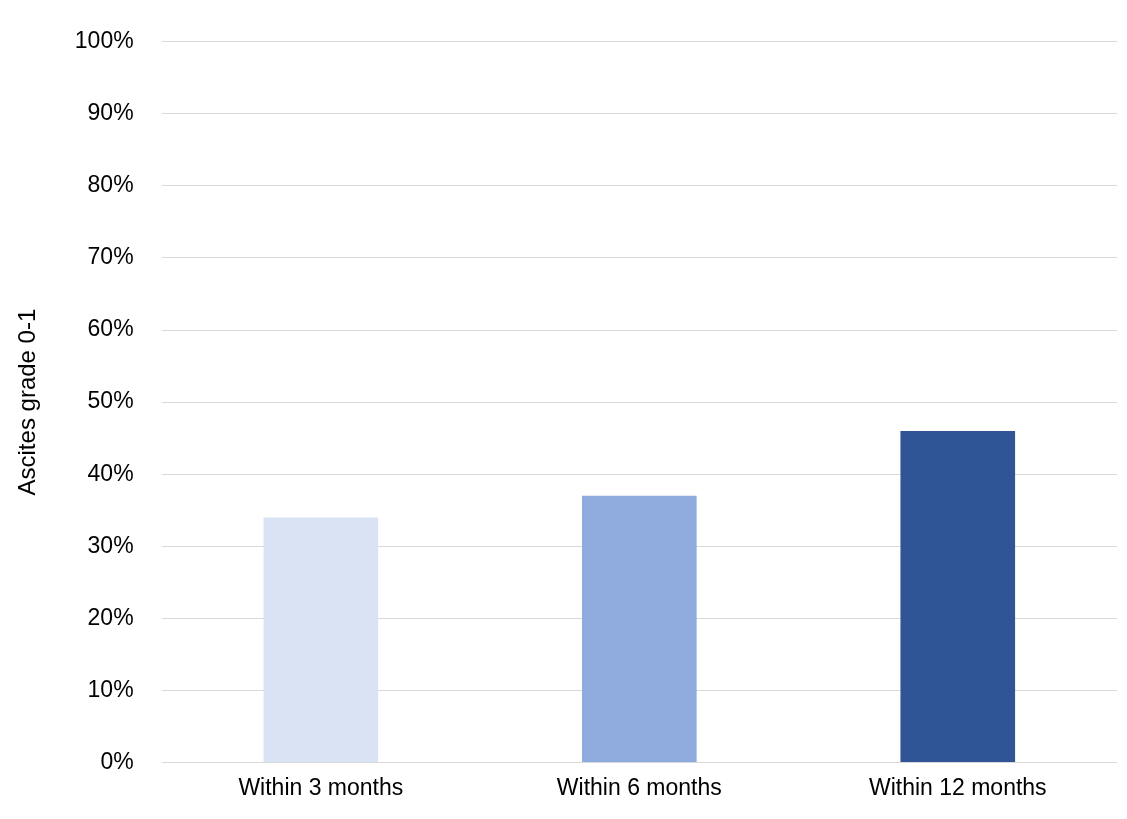 The width and height of the screenshot is (1127, 819). Describe the element at coordinates (110, 256) in the screenshot. I see `y-tick-label: 70%` at that location.